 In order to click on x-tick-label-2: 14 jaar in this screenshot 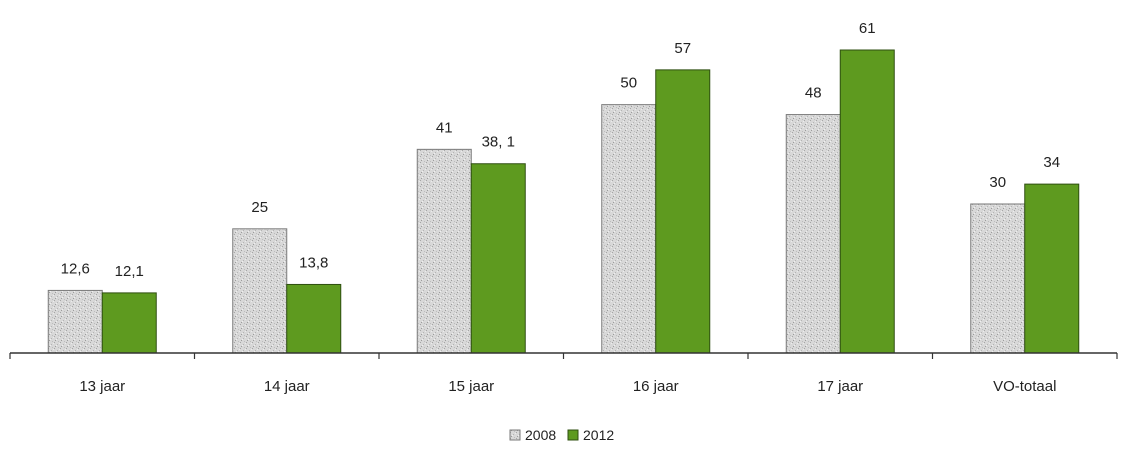, I will do `click(287, 386)`.